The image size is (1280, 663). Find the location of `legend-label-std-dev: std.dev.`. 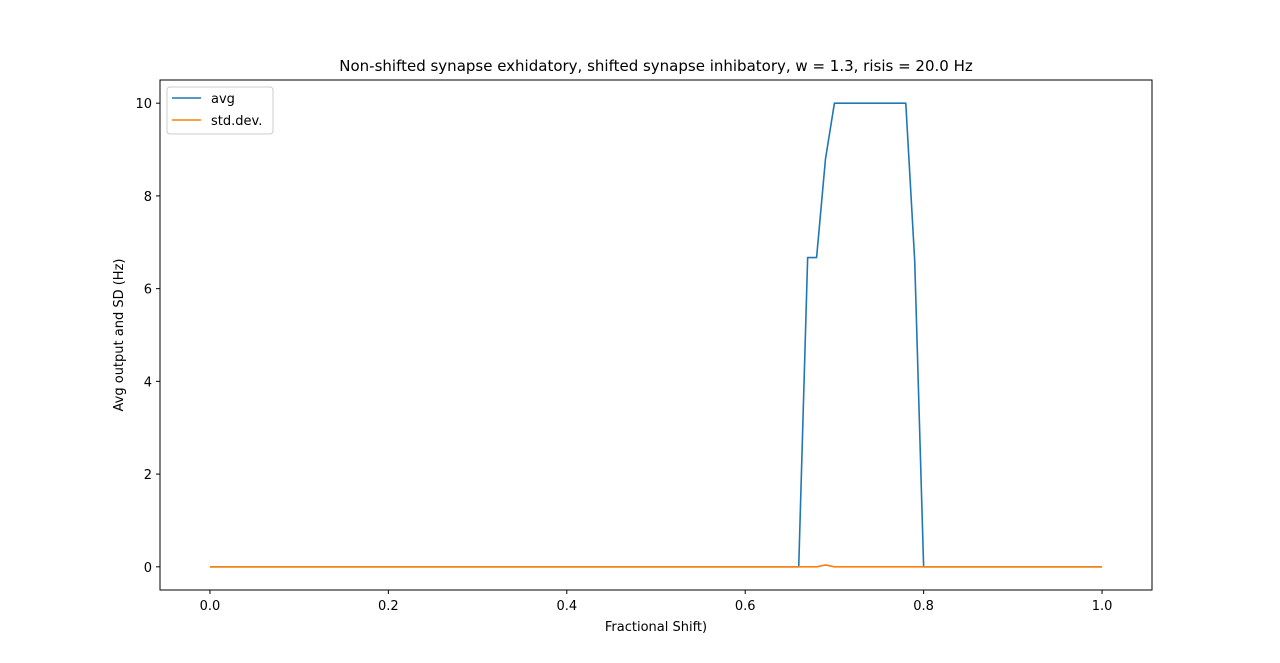

legend-label-std-dev: std.dev. is located at coordinates (236, 121).